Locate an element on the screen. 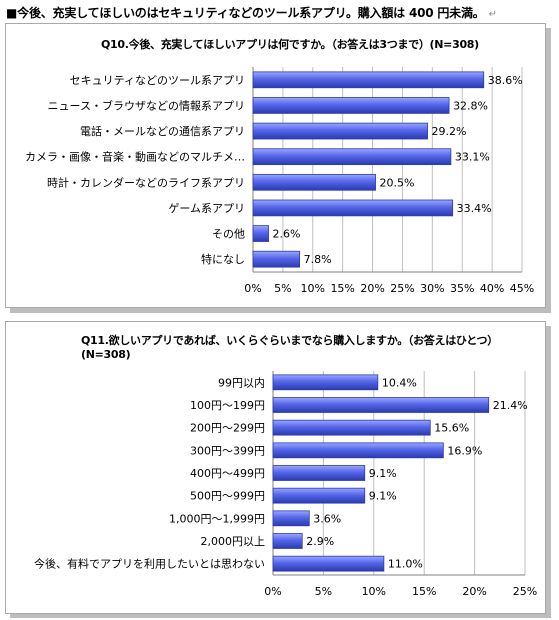  chart2-title-line-2: (N=308) is located at coordinates (106, 354).